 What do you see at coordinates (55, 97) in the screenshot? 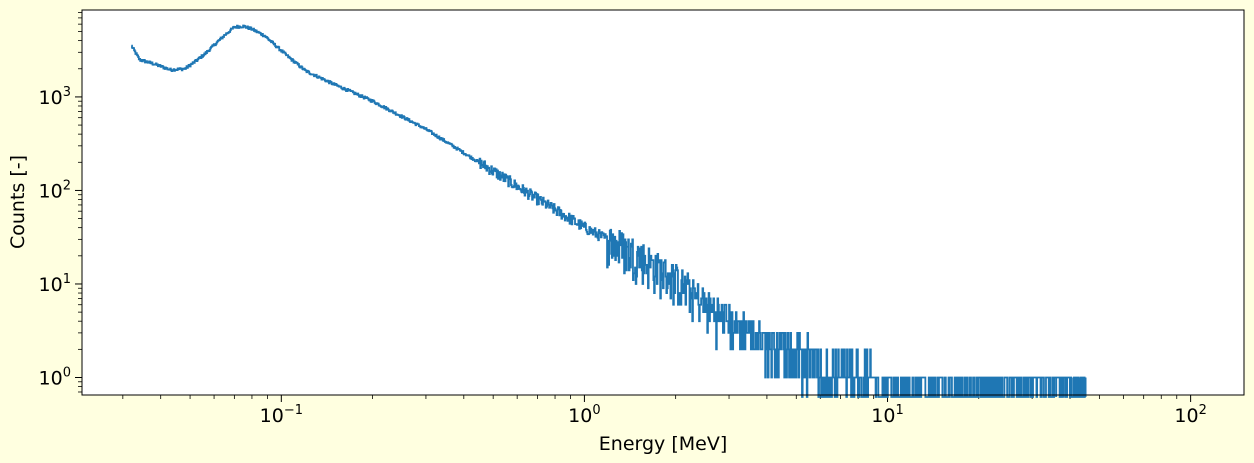
I see `y-tick-label: 103` at bounding box center [55, 97].